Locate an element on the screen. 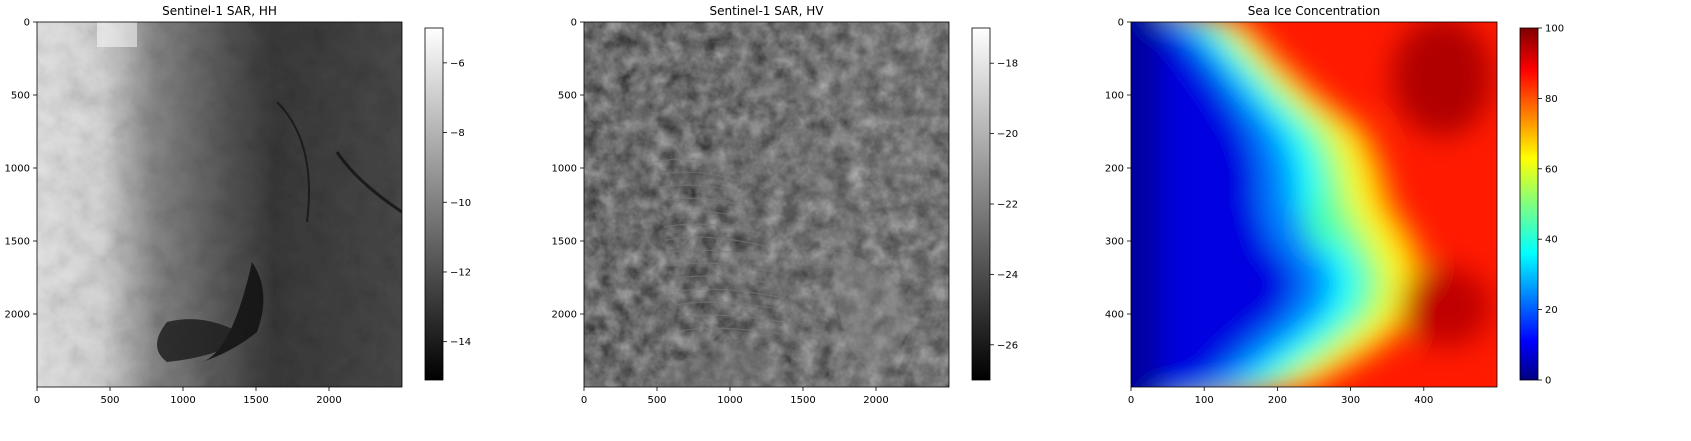 Image resolution: width=1691 pixels, height=441 pixels. y-tick-label: 300 is located at coordinates (1114, 242).